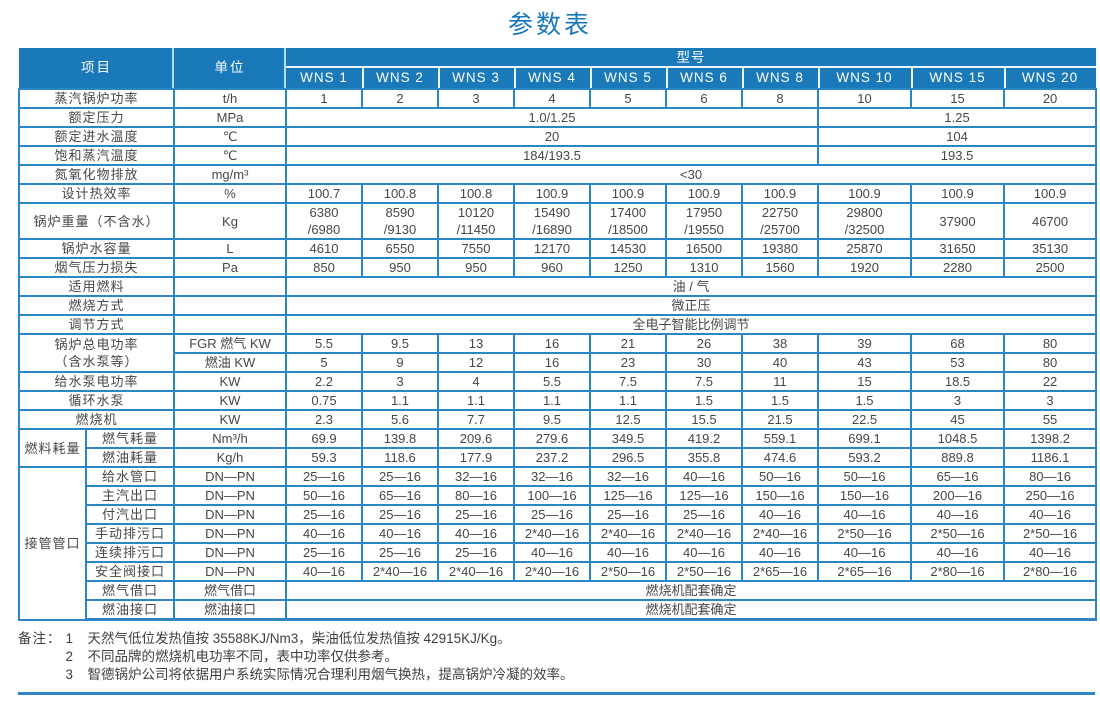  I want to click on value-cell: 950, so click(400, 267).